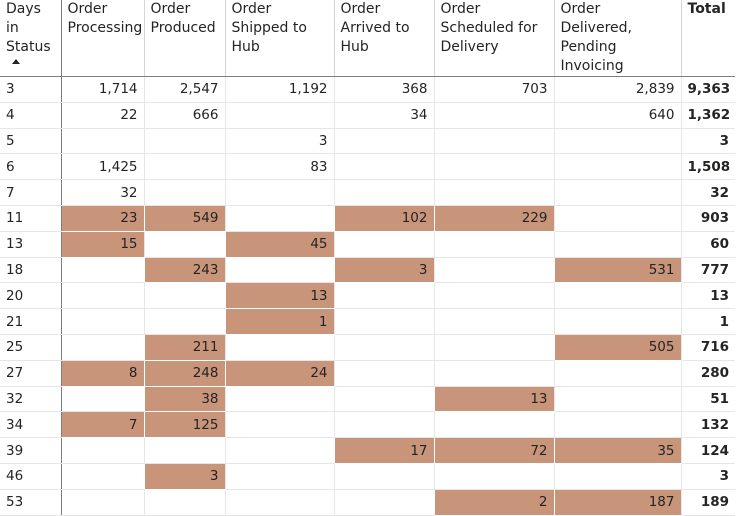  I want to click on value-cell: 32, so click(102, 192).